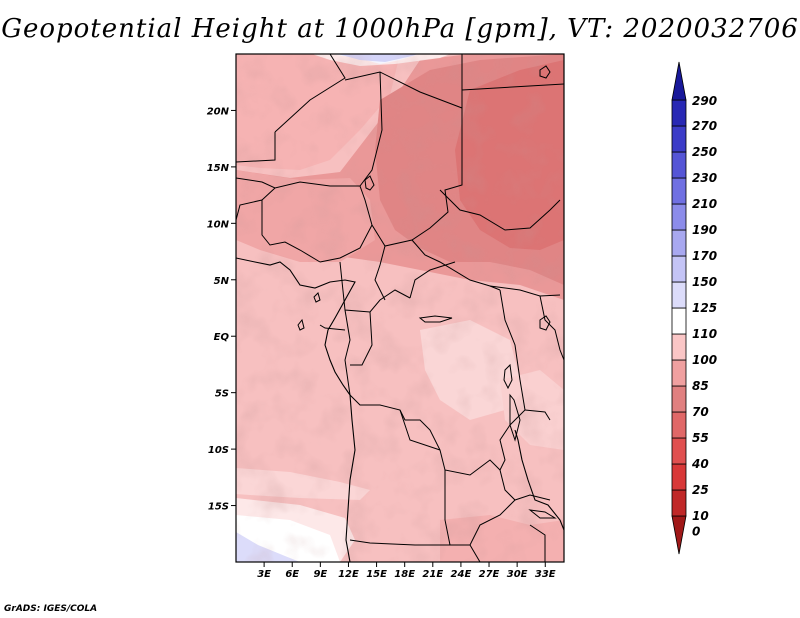 The image size is (800, 618). I want to click on colorbar-level-label: 170, so click(704, 256).